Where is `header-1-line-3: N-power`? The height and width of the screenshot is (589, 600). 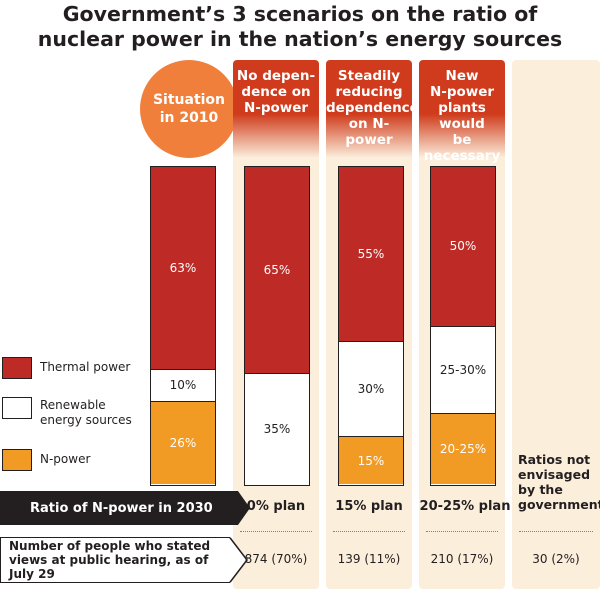 header-1-line-3: N-power is located at coordinates (276, 108).